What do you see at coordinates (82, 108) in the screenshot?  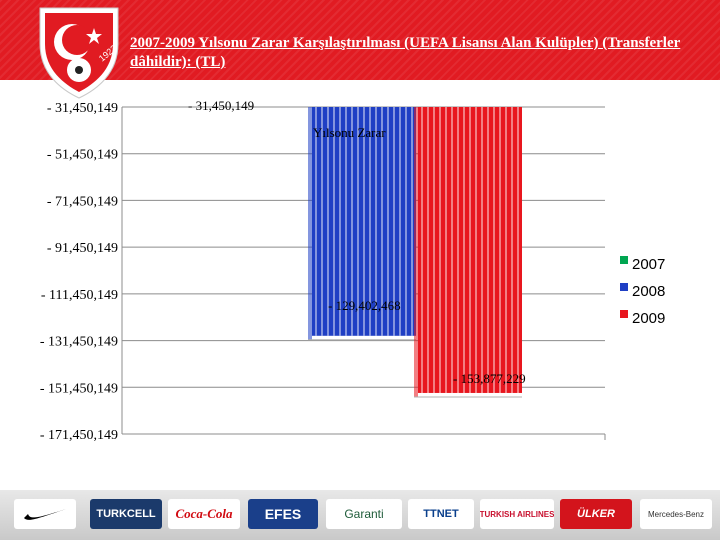 I see `y-tick-label: - 31,450,149` at bounding box center [82, 108].